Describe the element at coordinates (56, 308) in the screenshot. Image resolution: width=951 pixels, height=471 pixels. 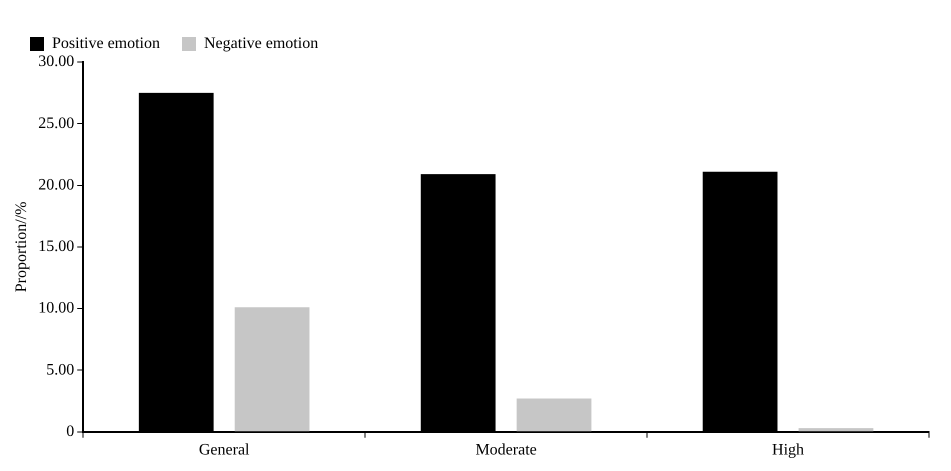
I see `y-tick-label: 10.00` at that location.